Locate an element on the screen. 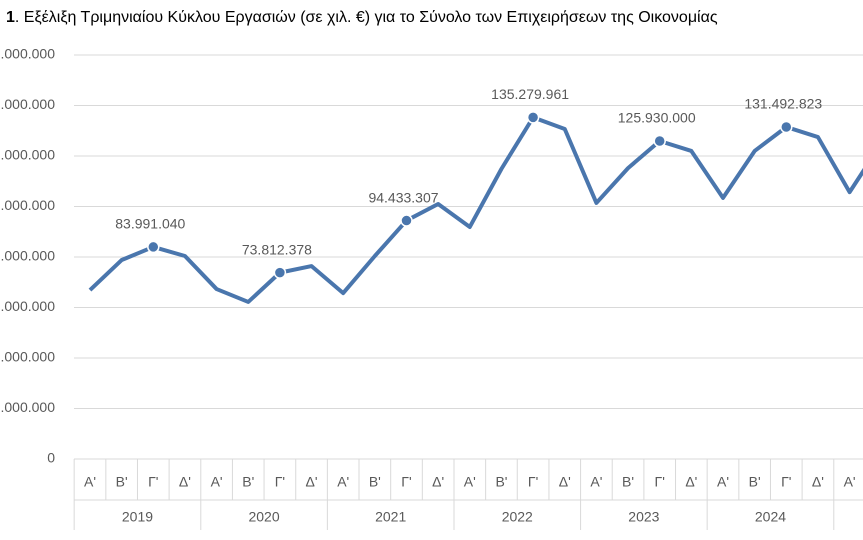 This screenshot has width=863, height=540. y-tick-label: 40.000.000 is located at coordinates (27, 357).